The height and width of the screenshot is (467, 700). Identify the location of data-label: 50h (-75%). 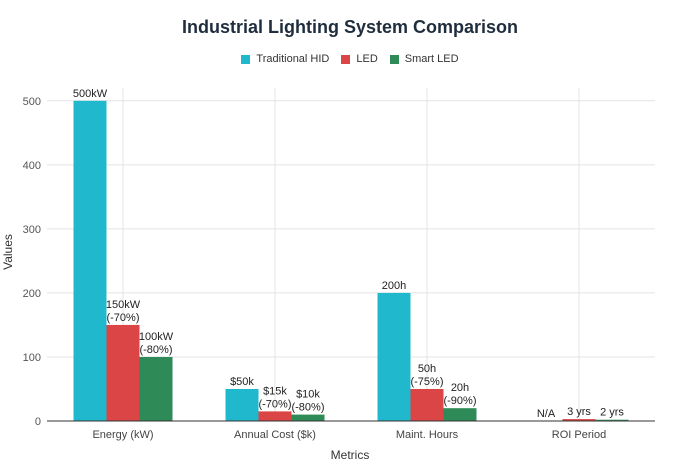
(426, 375).